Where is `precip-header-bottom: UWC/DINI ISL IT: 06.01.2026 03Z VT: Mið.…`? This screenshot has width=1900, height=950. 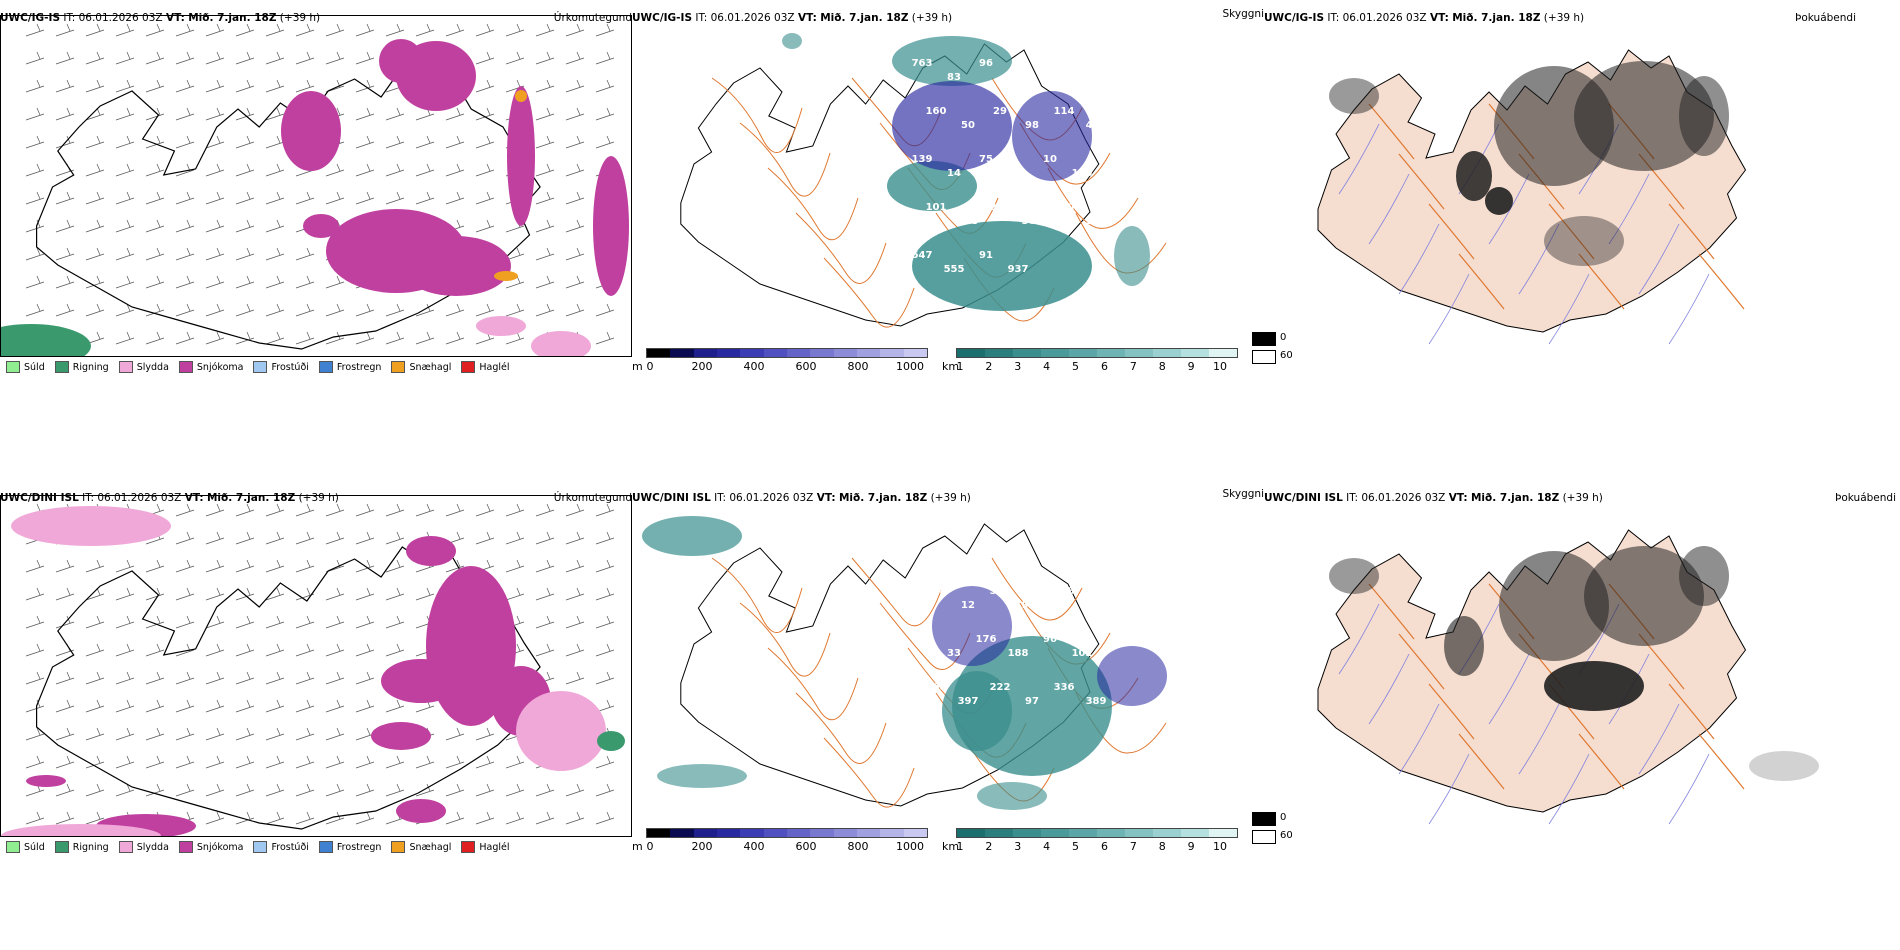
precip-header-bottom: UWC/DINI ISL IT: 06.01.2026 03Z VT: Mið.… is located at coordinates (169, 498).